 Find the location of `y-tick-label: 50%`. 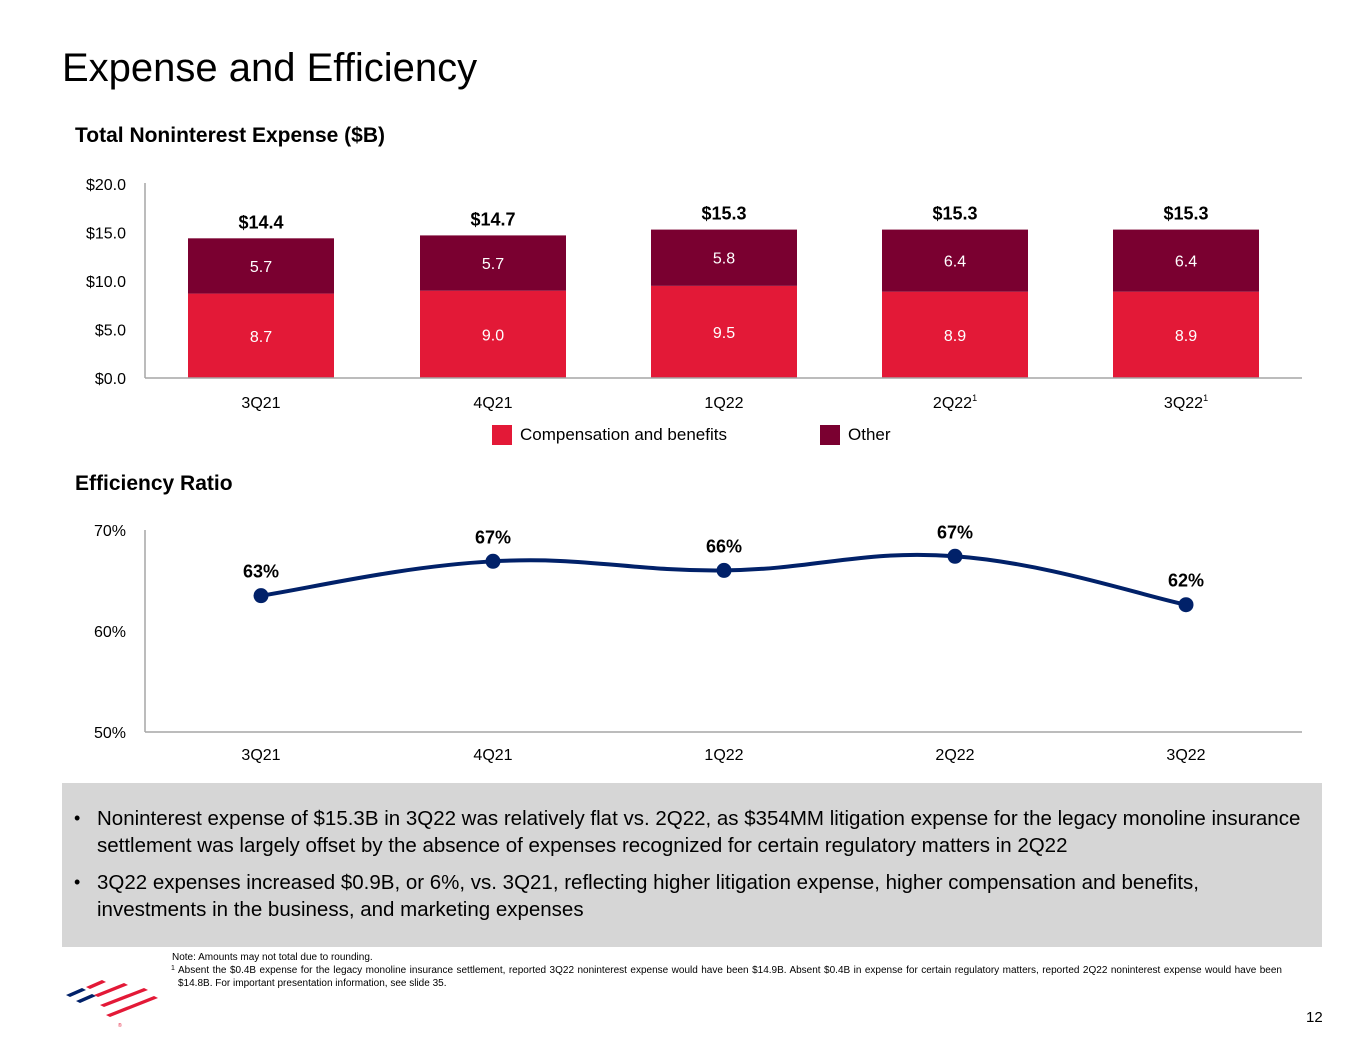

y-tick-label: 50% is located at coordinates (110, 733).